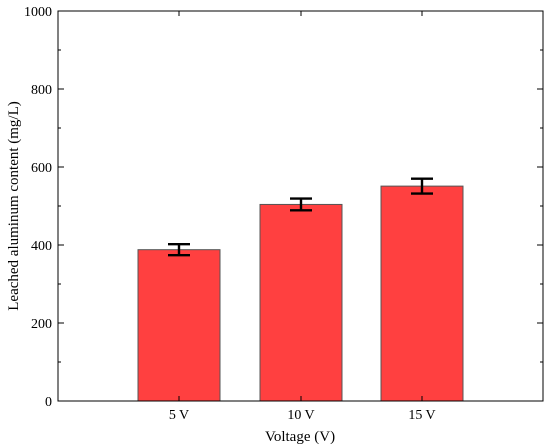 The height and width of the screenshot is (447, 550). What do you see at coordinates (41, 90) in the screenshot?
I see `y-tick-label: 800` at bounding box center [41, 90].